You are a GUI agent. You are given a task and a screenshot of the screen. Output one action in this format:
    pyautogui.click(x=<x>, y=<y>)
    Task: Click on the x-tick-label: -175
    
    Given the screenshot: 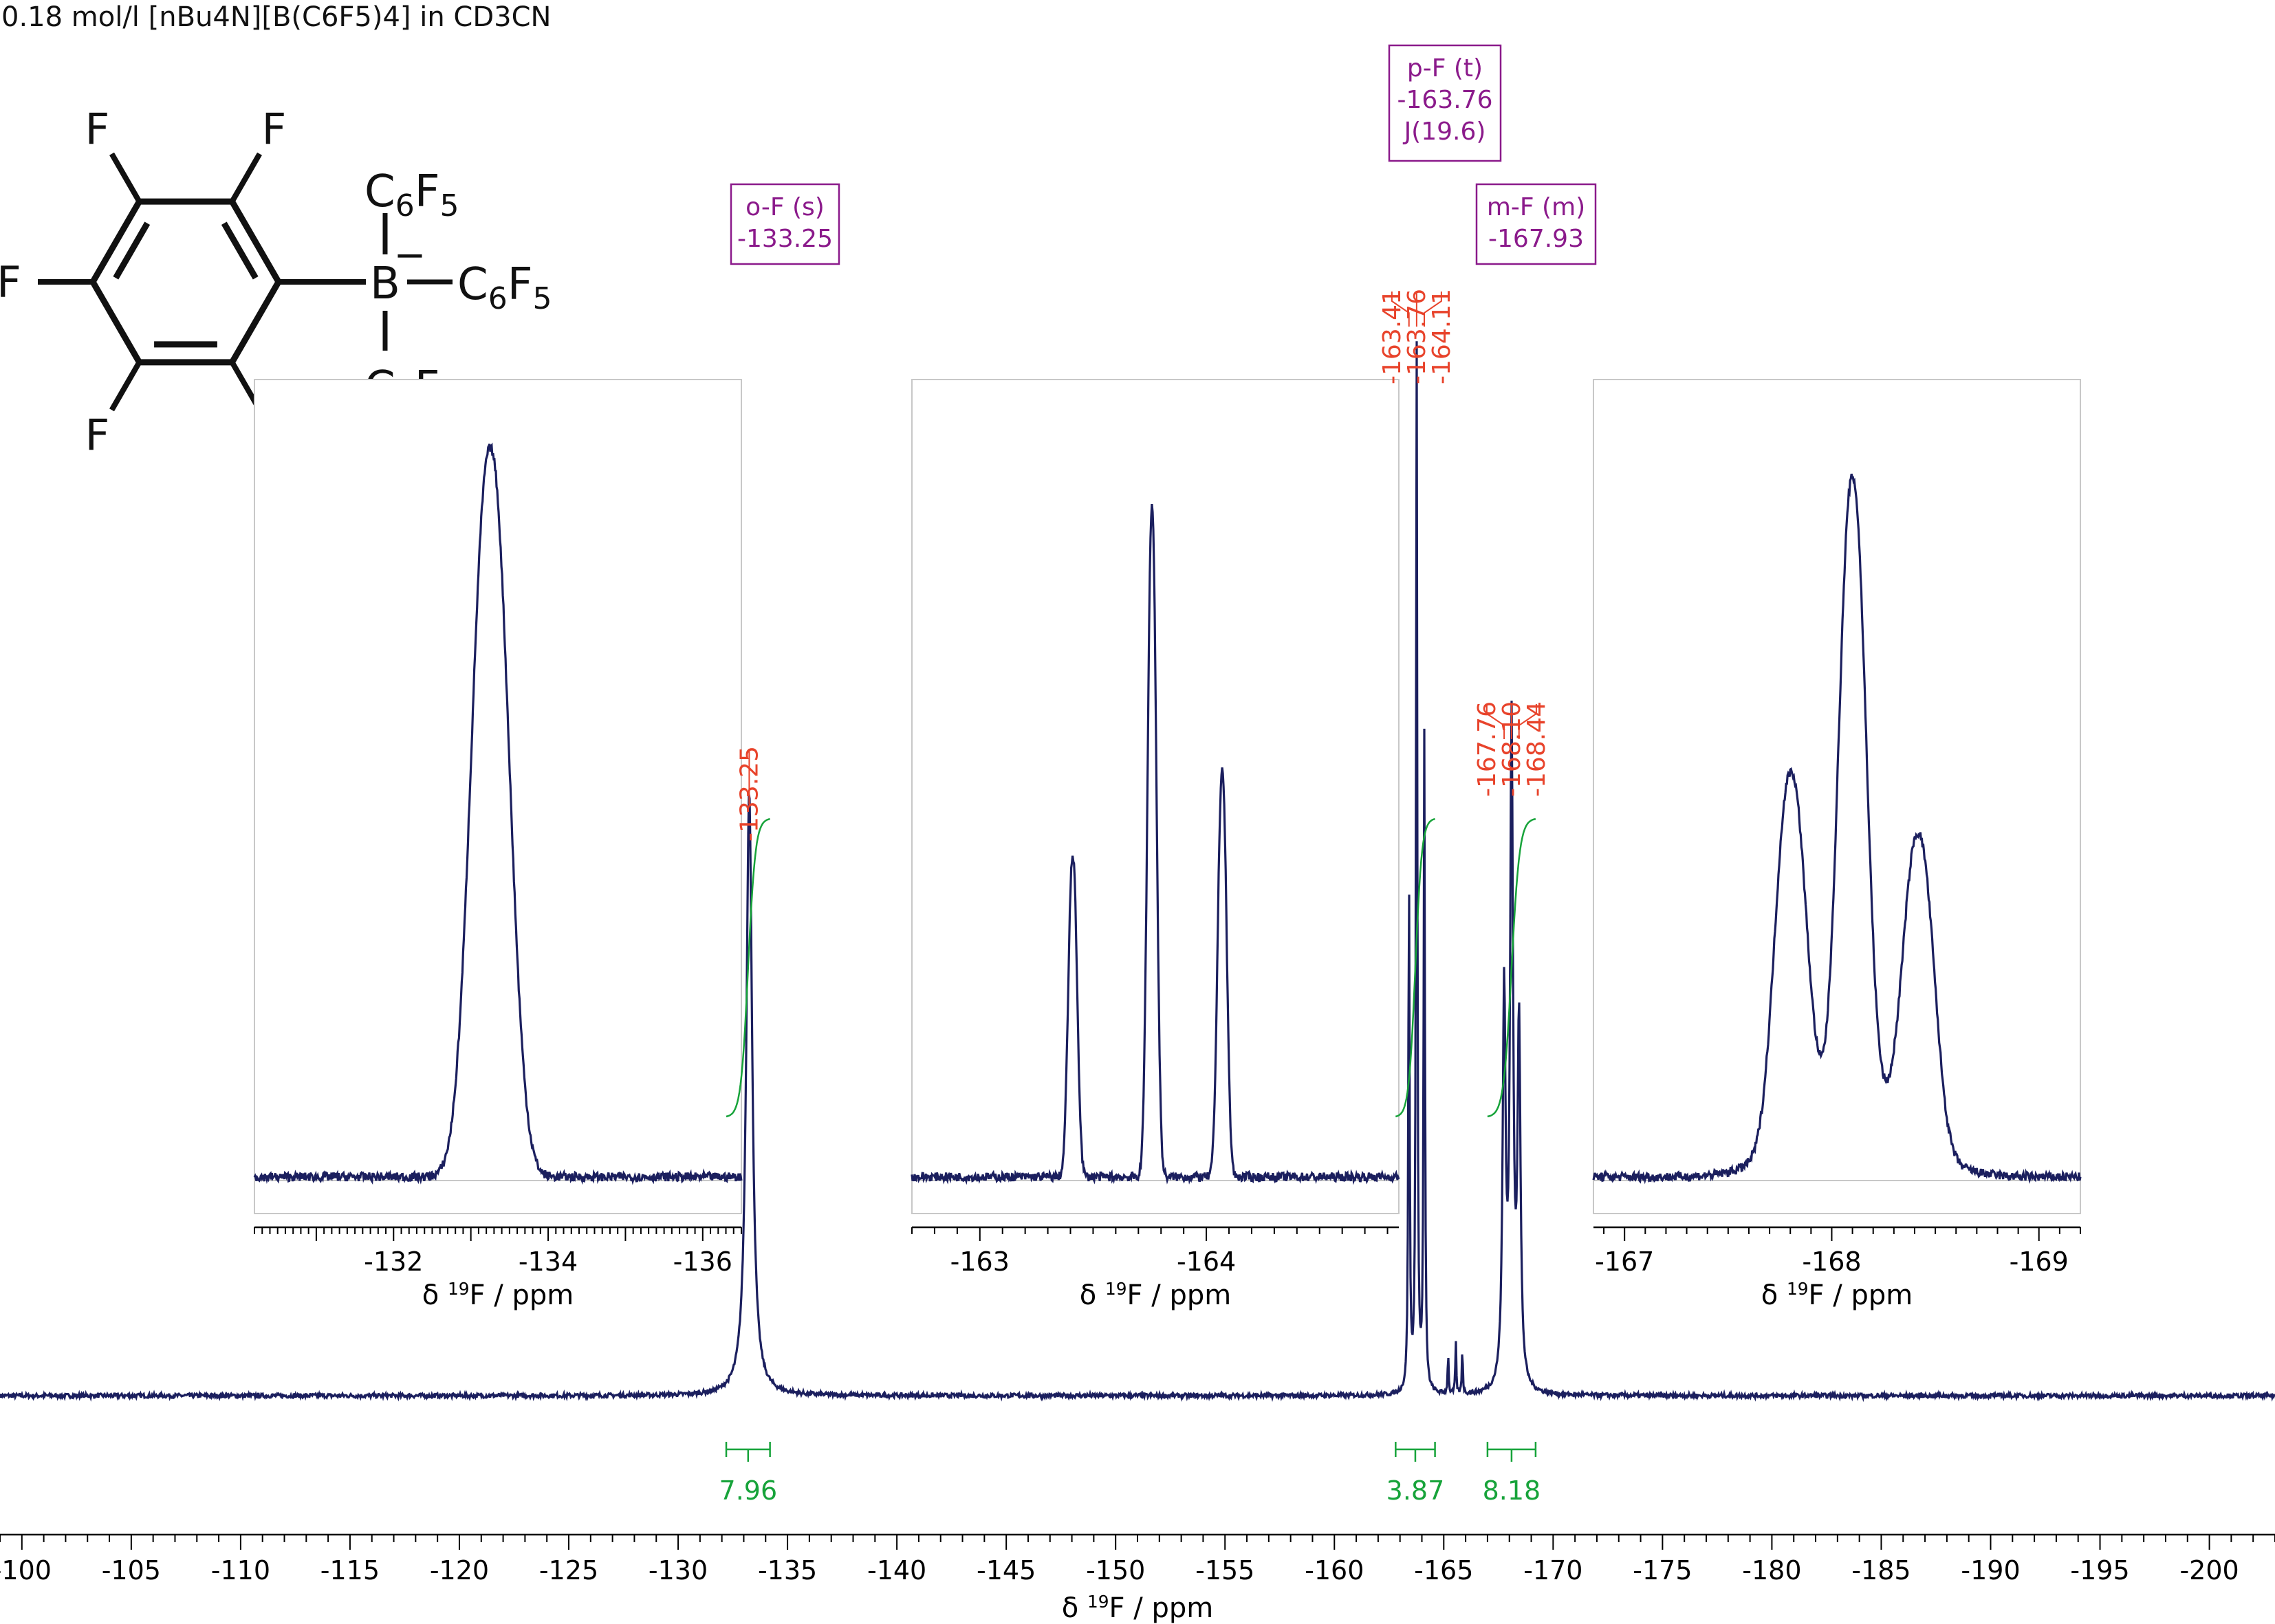 What is the action you would take?
    pyautogui.click(x=1662, y=1570)
    